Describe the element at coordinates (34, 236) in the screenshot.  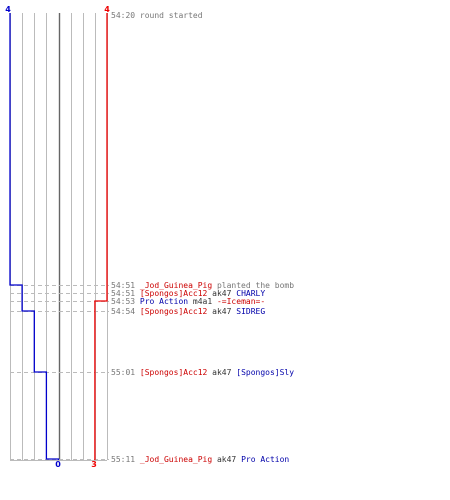
I see `team-a-alive-line` at that location.